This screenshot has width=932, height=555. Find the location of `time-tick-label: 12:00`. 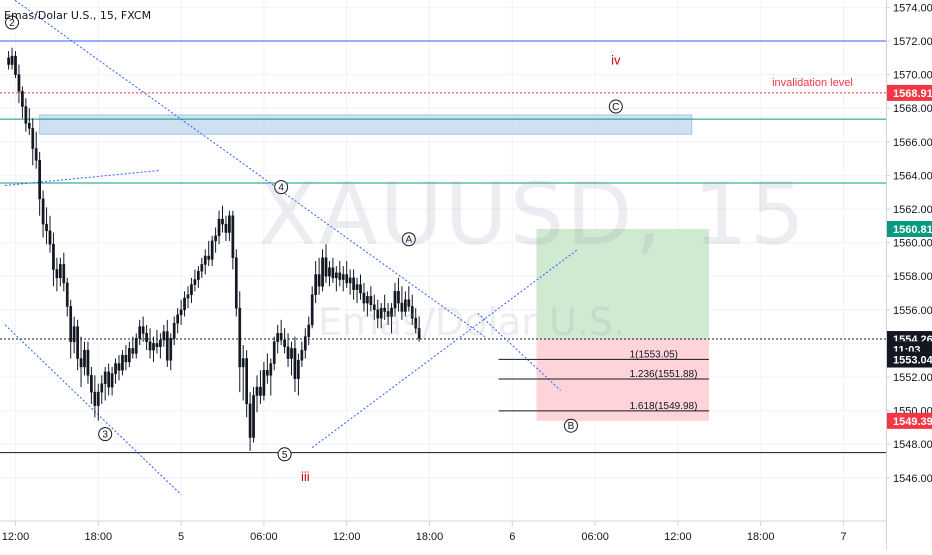

time-tick-label: 12:00 is located at coordinates (16, 537).